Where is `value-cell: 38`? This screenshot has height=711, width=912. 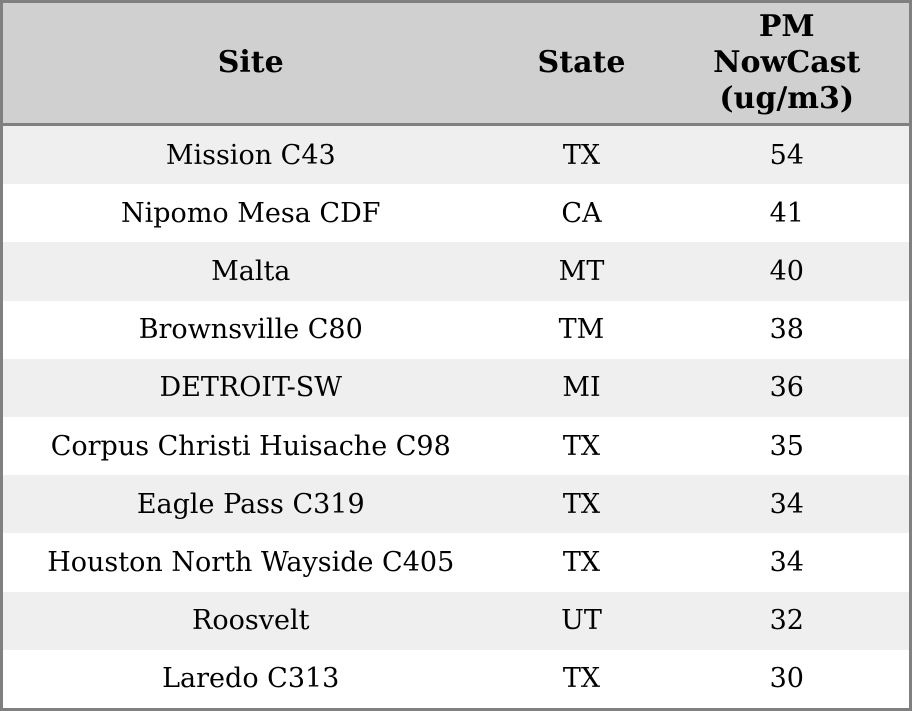
value-cell: 38 is located at coordinates (786, 330).